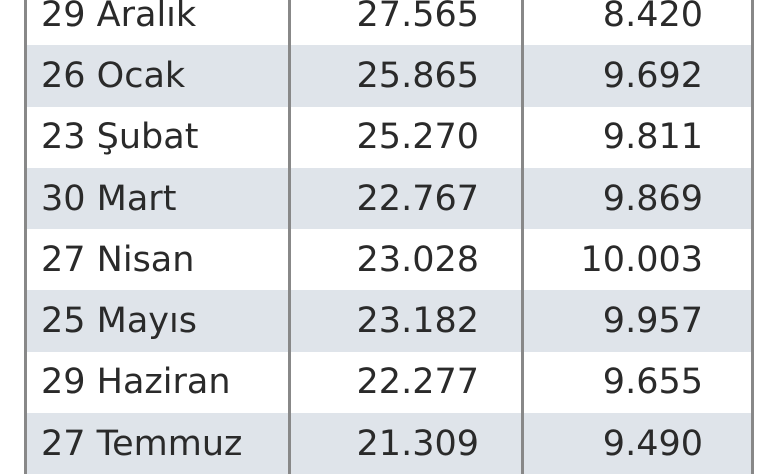  I want to click on table-row: 27 Nisan 23.028 10.003, so click(389, 260).